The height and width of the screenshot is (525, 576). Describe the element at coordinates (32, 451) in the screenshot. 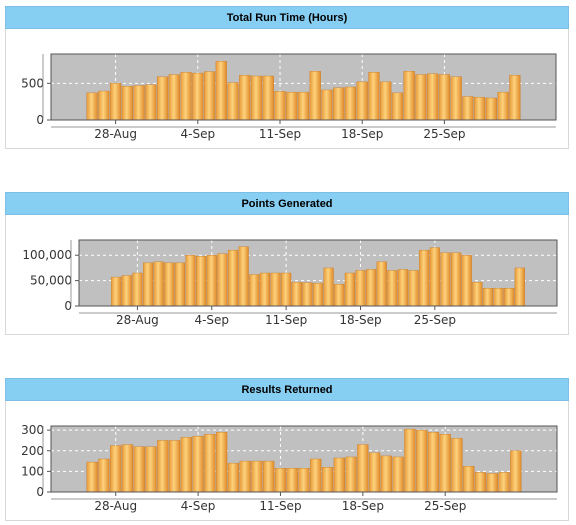

I see `y-tick-label: 200` at that location.